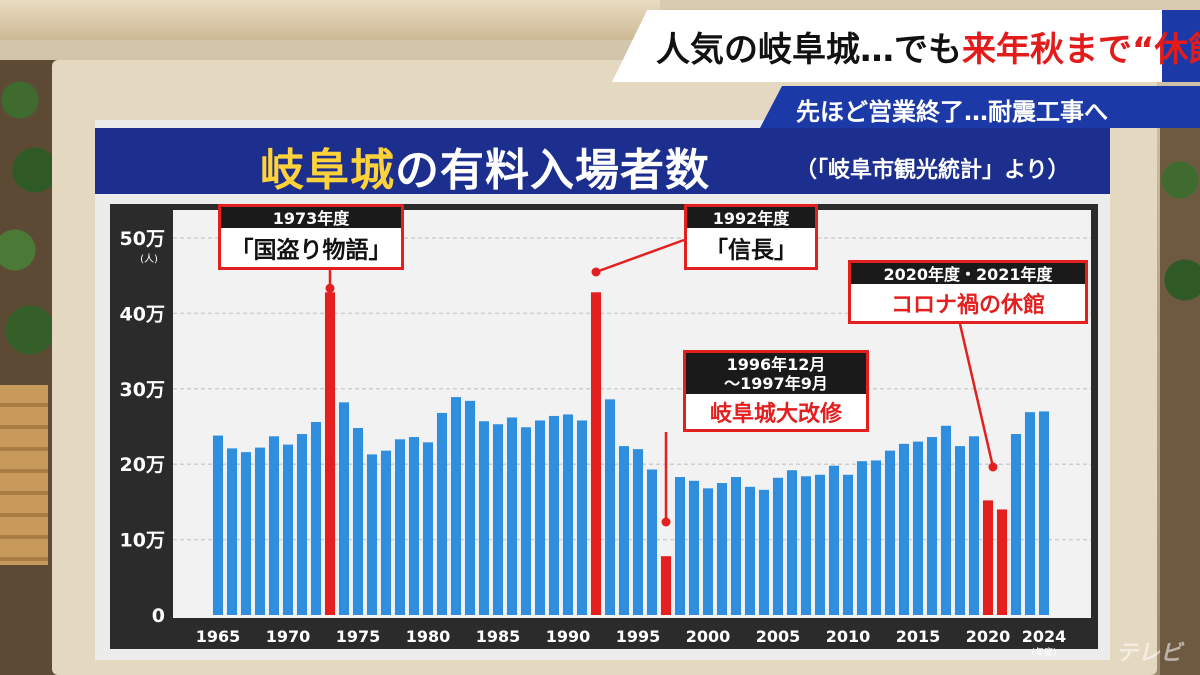 This screenshot has height=675, width=1200. I want to click on x-tick-label: 2024, so click(1044, 636).